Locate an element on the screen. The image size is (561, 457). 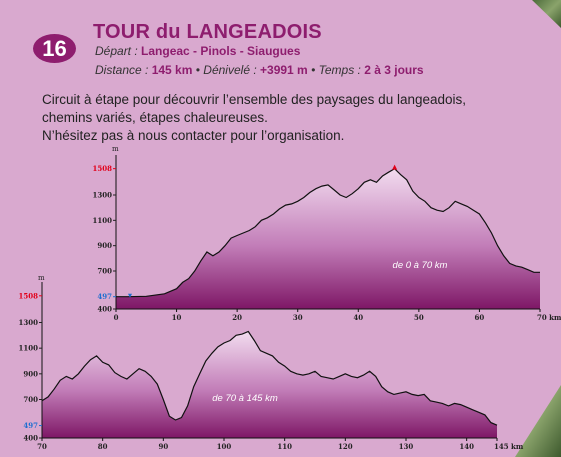
x-tick-label: 100 is located at coordinates (224, 446).